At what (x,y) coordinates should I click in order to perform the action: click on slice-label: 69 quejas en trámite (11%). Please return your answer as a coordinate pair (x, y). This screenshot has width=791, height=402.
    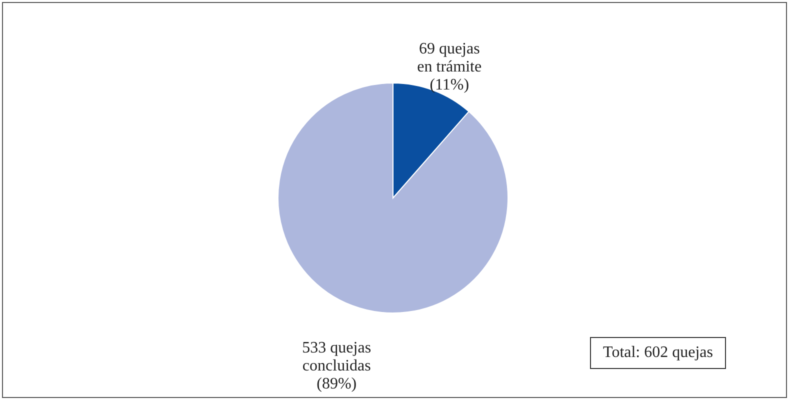
    Looking at the image, I should click on (449, 67).